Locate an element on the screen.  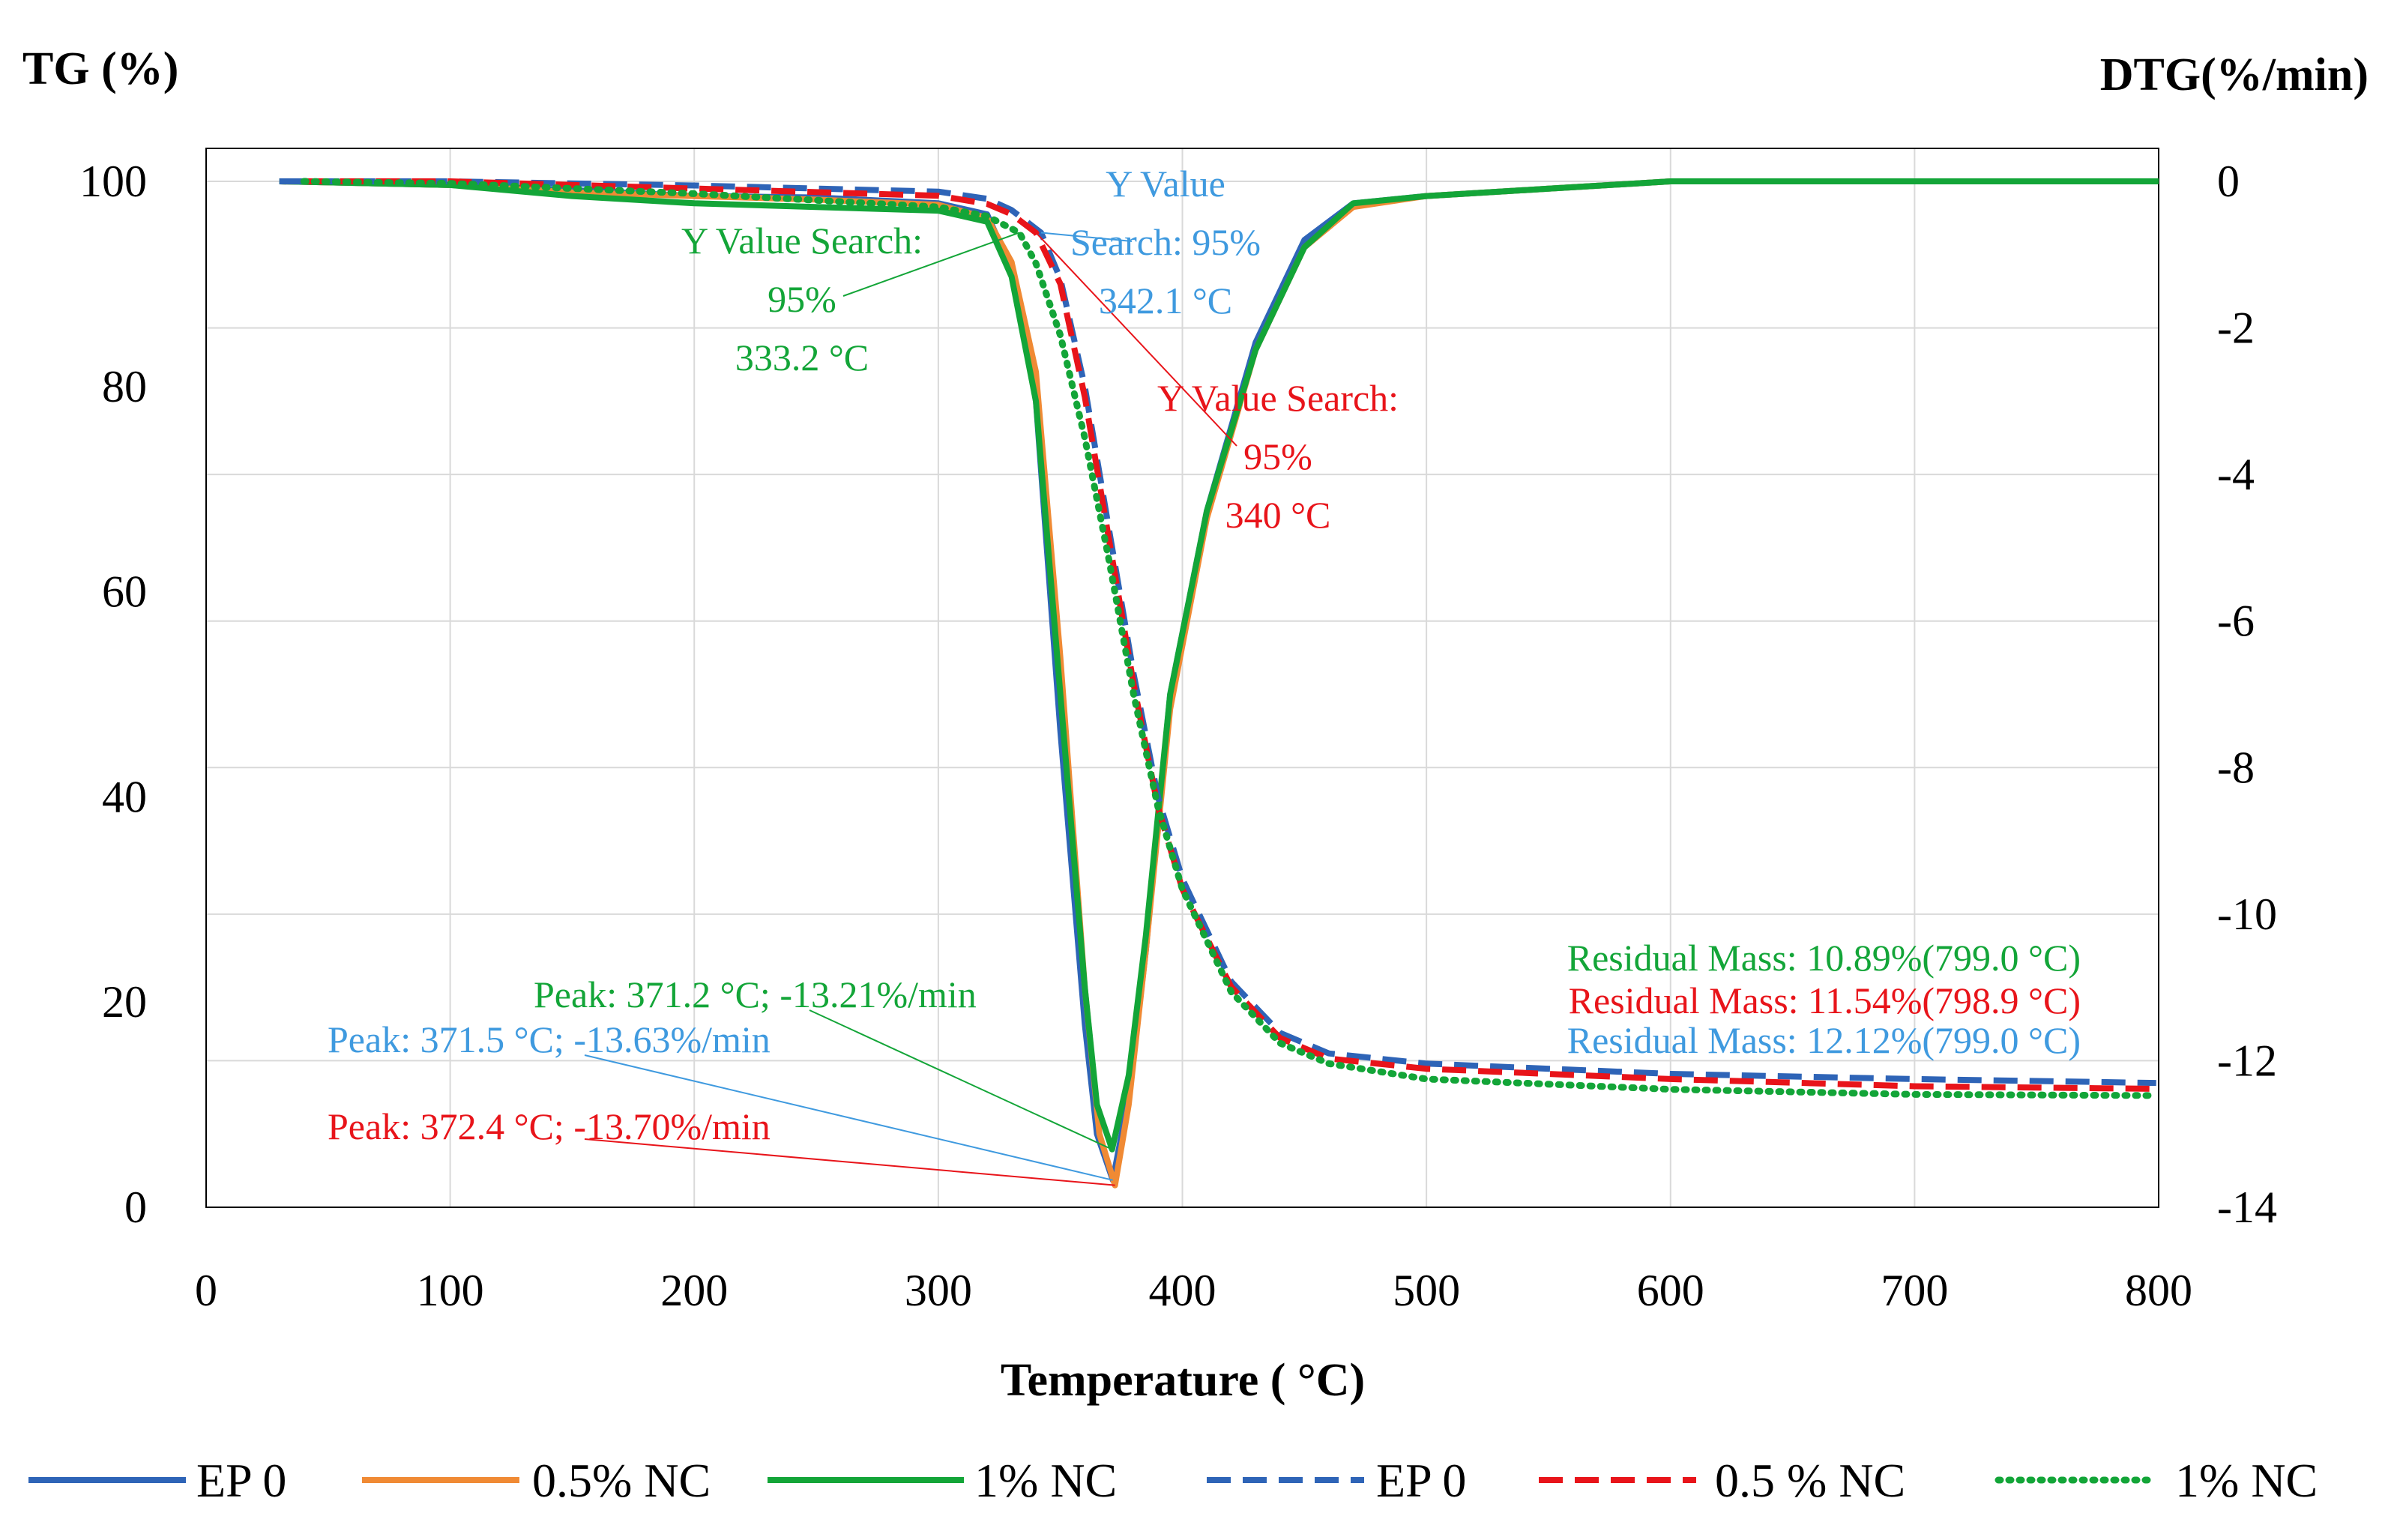
x-tick-label: 300 is located at coordinates (938, 1290).